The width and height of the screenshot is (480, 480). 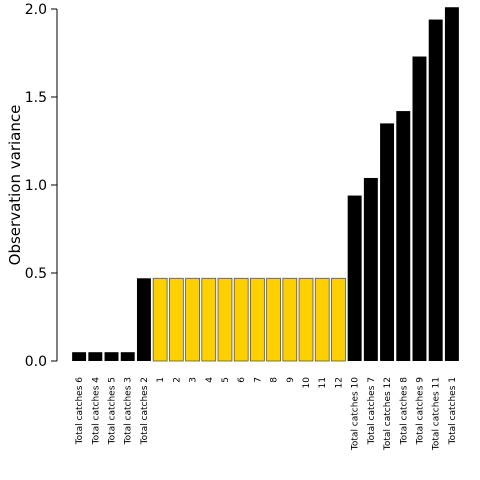 What do you see at coordinates (307, 383) in the screenshot?
I see `x-tick-label-15: 10` at bounding box center [307, 383].